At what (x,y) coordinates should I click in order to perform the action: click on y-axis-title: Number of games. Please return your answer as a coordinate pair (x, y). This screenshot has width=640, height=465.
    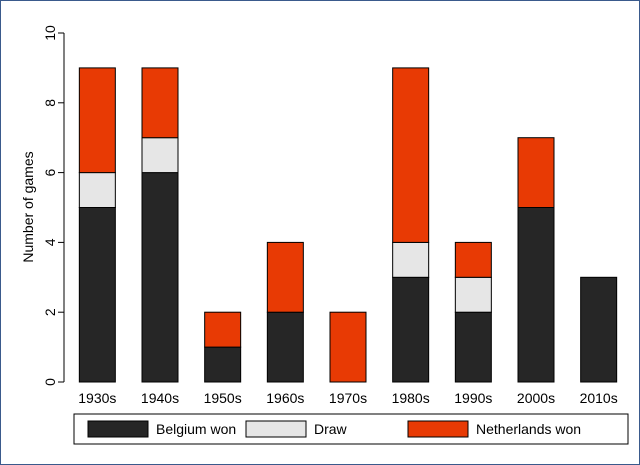
    Looking at the image, I should click on (28, 206).